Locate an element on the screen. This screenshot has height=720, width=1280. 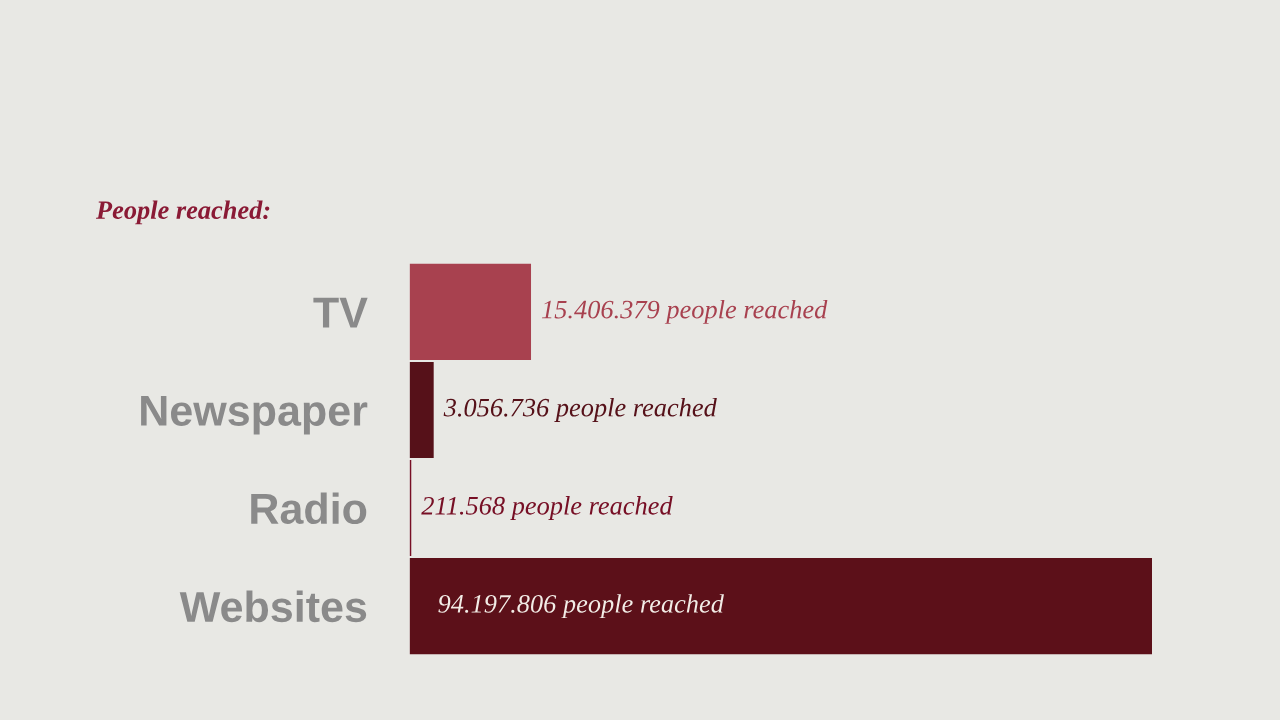
data-label: 94.197.806 people reached is located at coordinates (581, 606).